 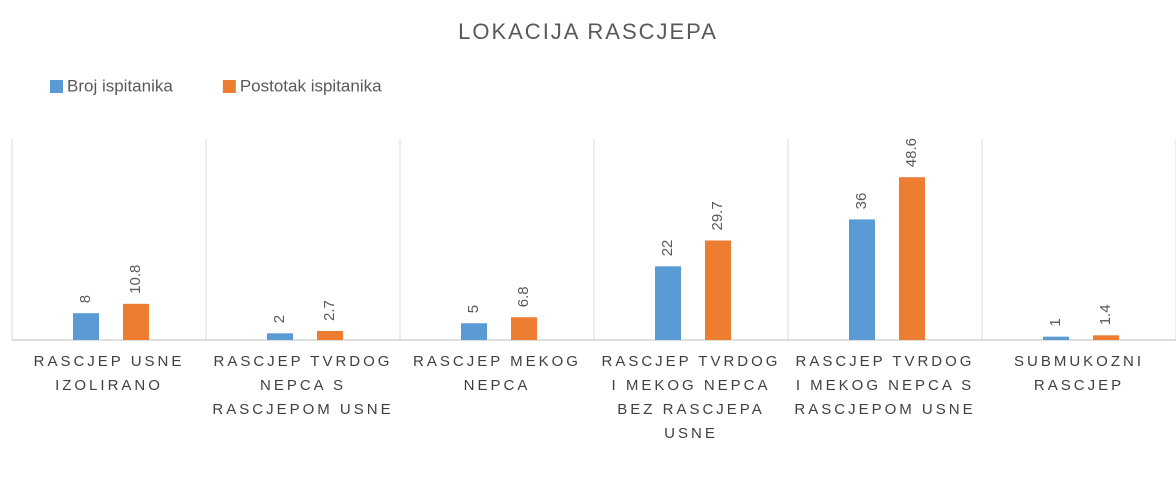 What do you see at coordinates (1055, 322) in the screenshot?
I see `data-label: 1` at bounding box center [1055, 322].